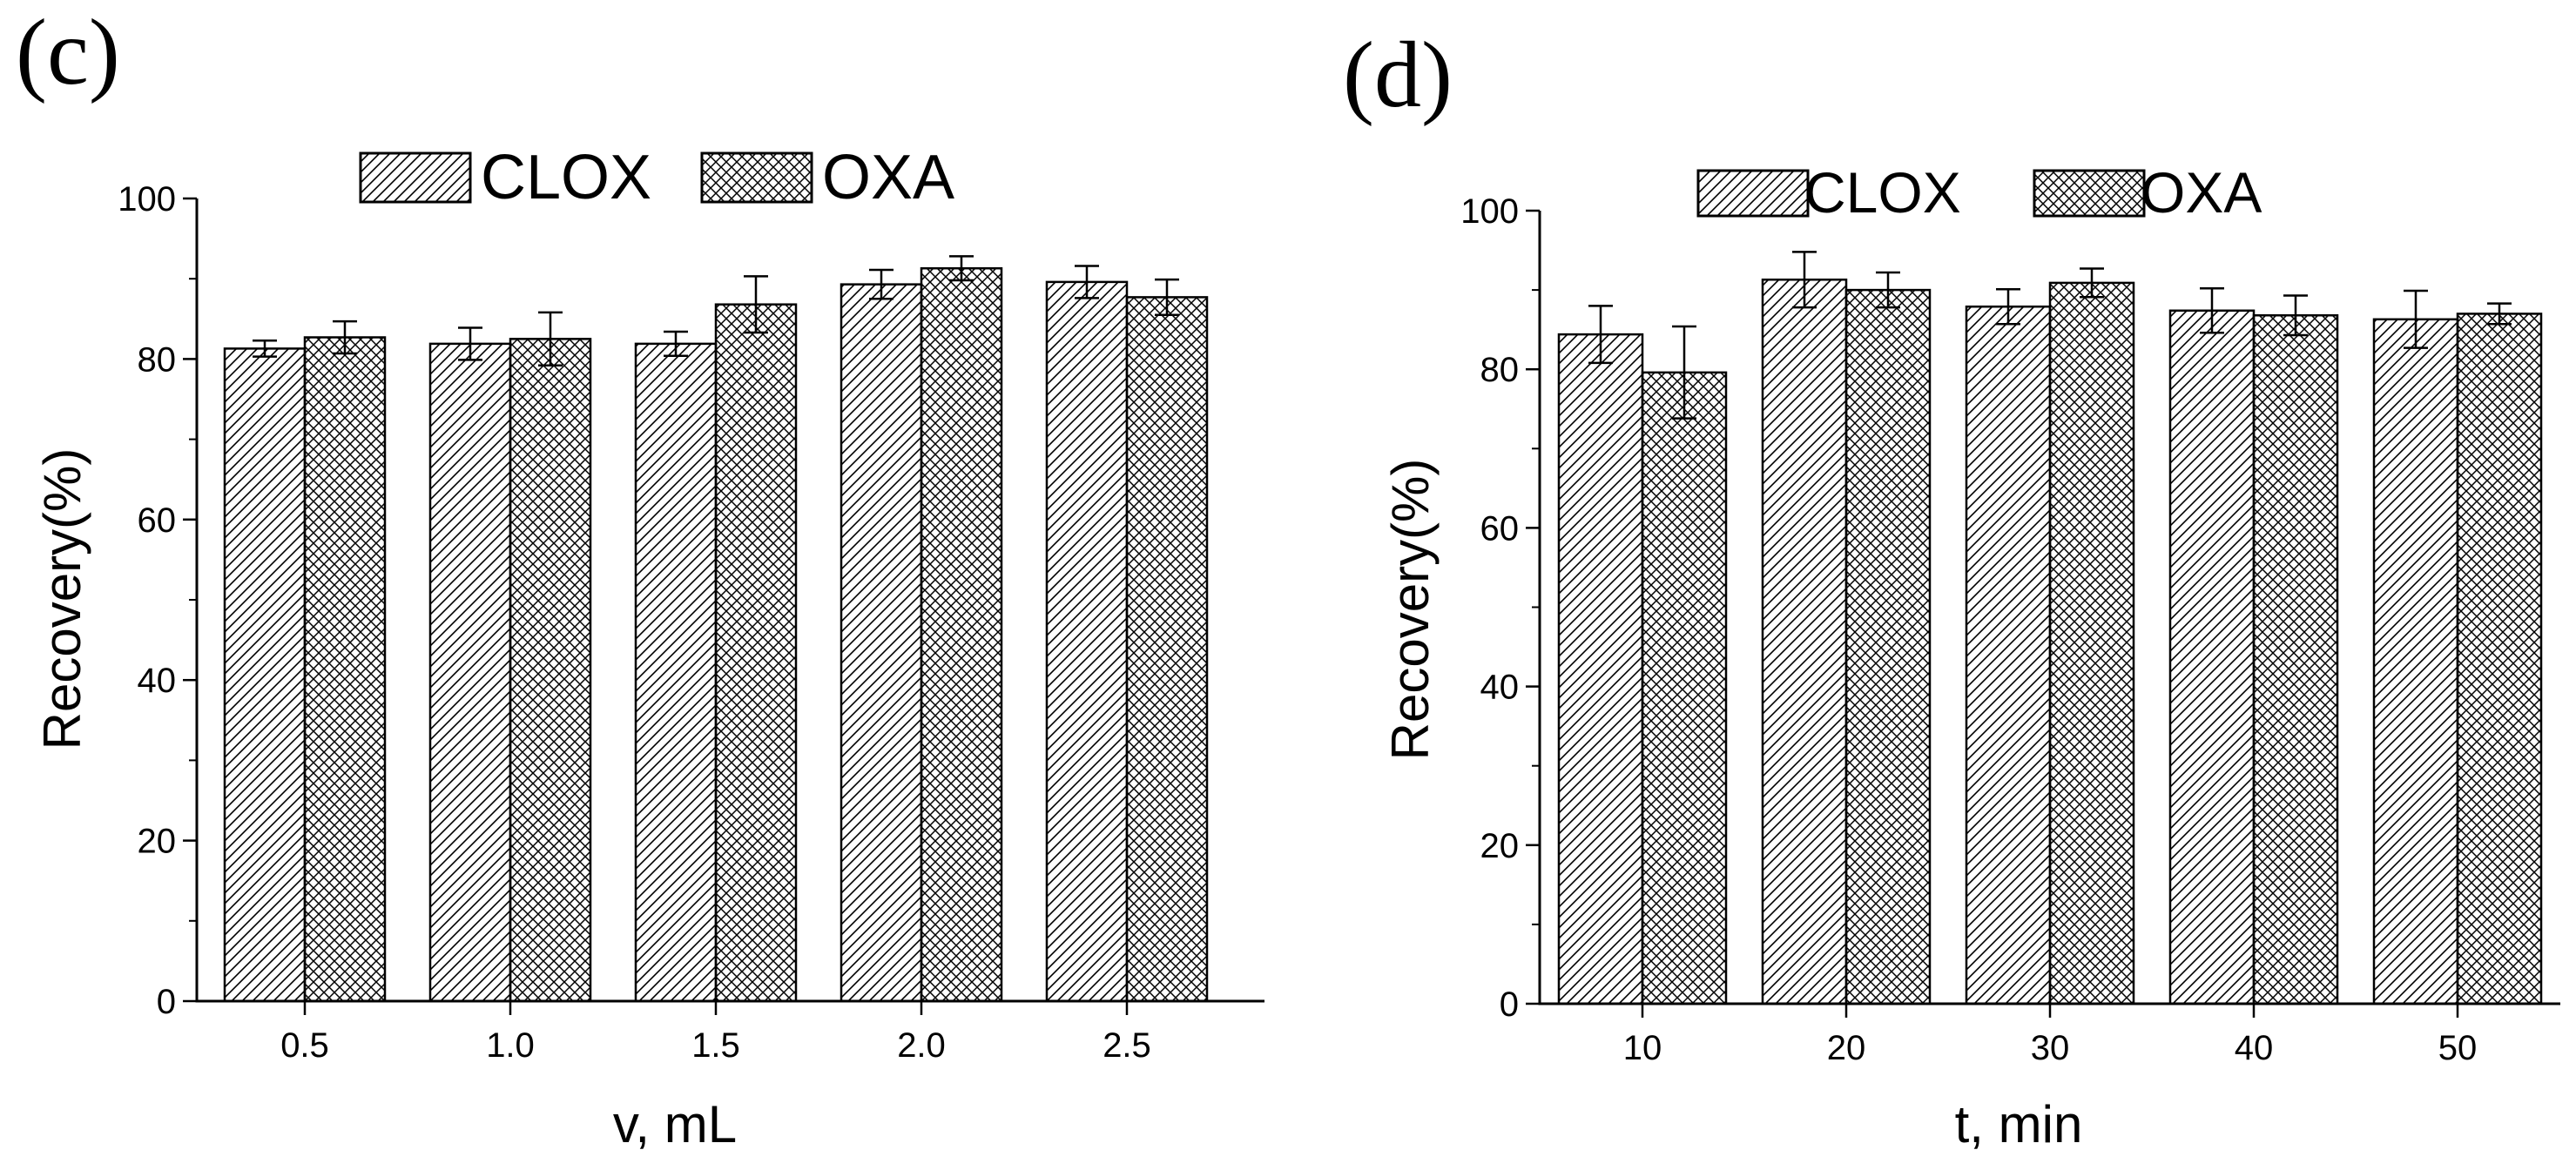 The image size is (2576, 1170). Describe the element at coordinates (676, 343) in the screenshot. I see `error-bar-clox-1.5` at that location.